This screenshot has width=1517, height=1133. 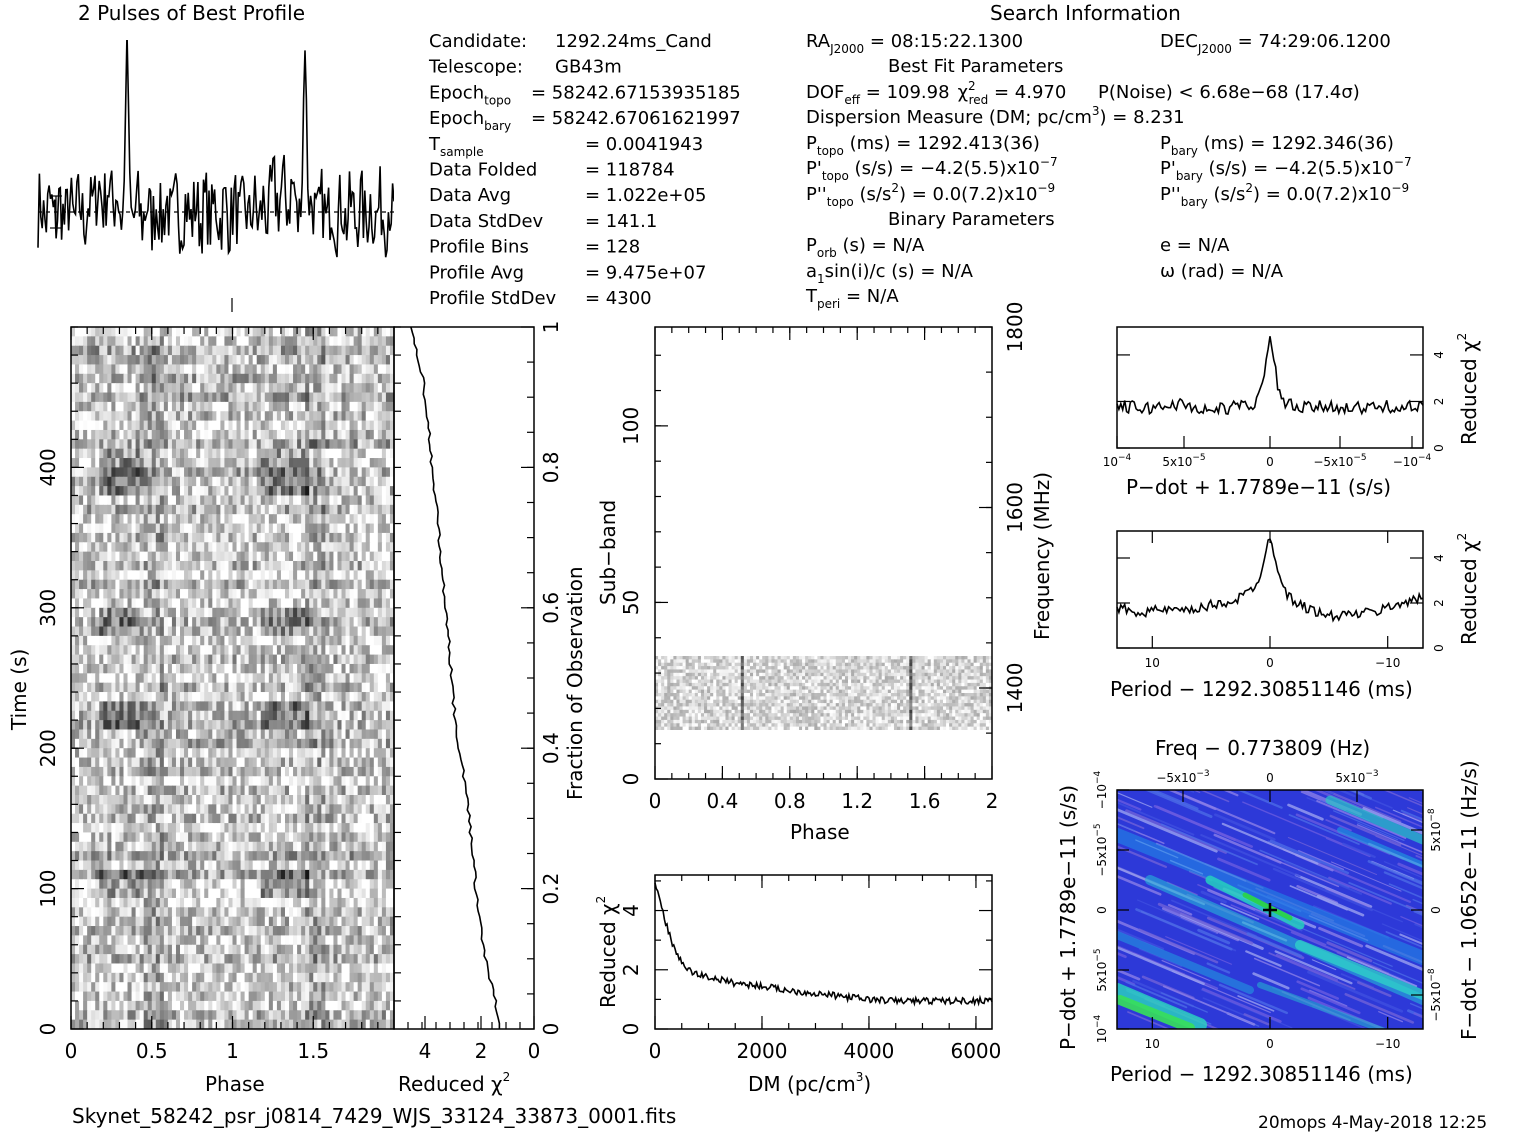 What do you see at coordinates (1270, 778) in the screenshot?
I see `freq-top-tick-label: 0` at bounding box center [1270, 778].